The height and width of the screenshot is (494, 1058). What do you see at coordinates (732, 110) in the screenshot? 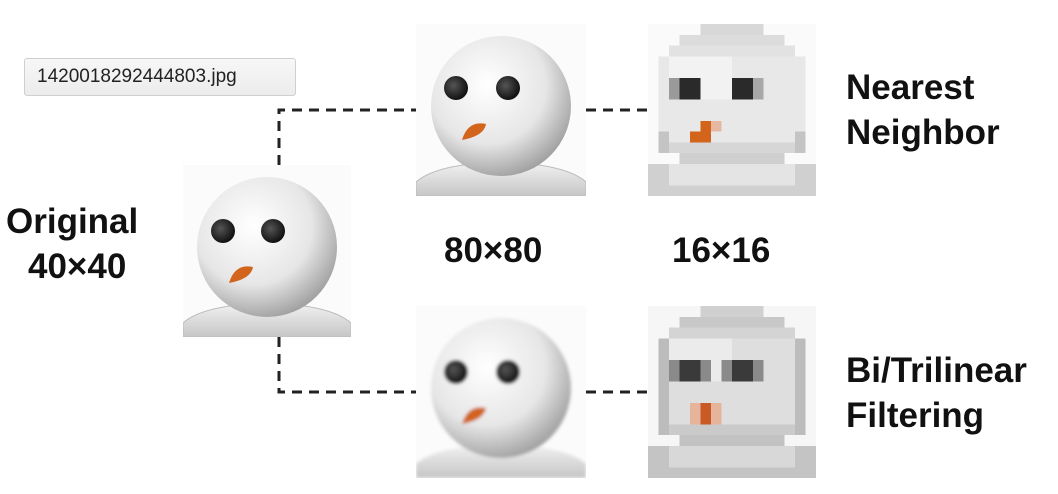
I see `snowman-nearest-16-image` at bounding box center [732, 110].